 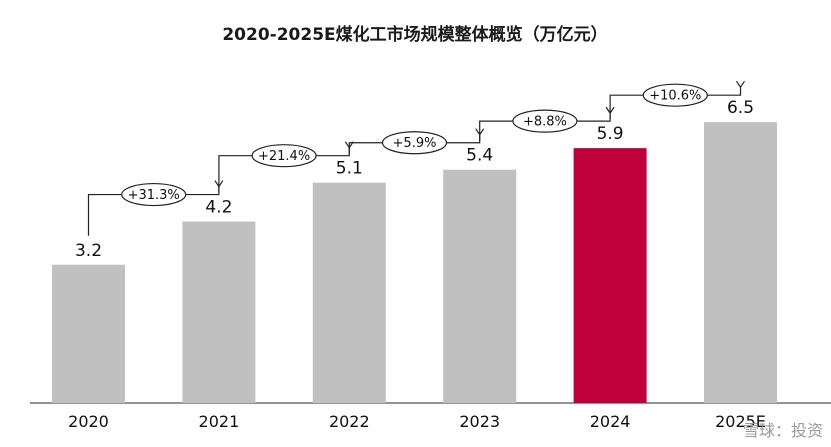 I want to click on bar-2022, so click(x=349, y=292).